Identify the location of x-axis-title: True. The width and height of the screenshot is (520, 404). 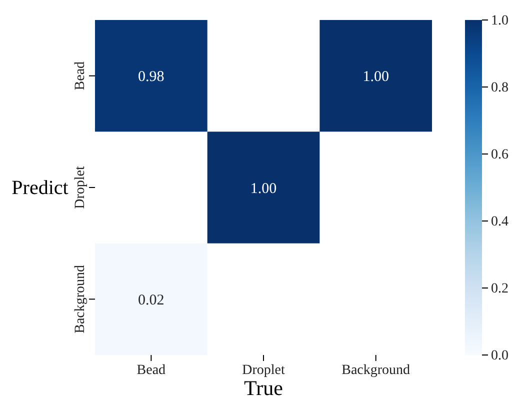
(263, 388).